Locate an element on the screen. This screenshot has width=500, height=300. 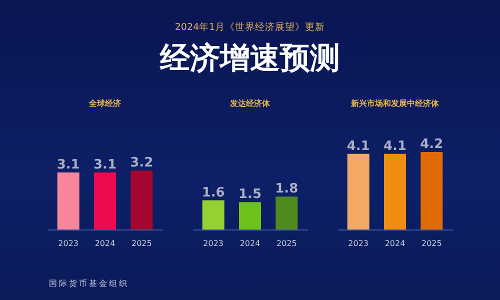
data-label: 1.5 is located at coordinates (250, 194).